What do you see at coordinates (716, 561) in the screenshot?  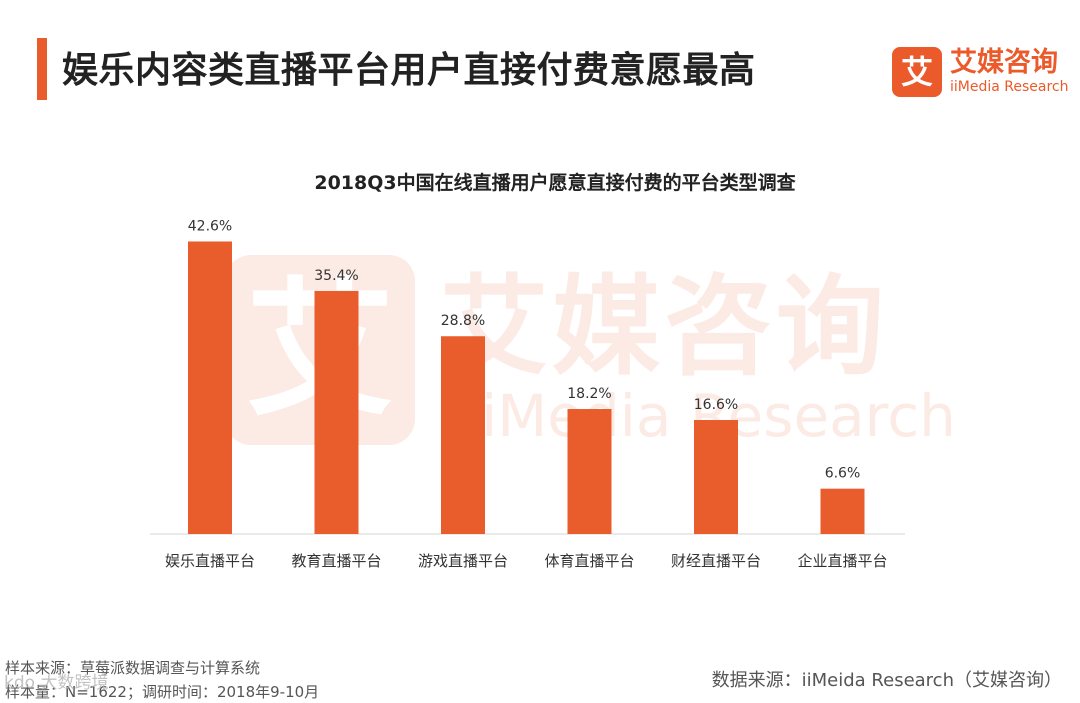 I see `x-tick-label-5: 财经直播平台` at bounding box center [716, 561].